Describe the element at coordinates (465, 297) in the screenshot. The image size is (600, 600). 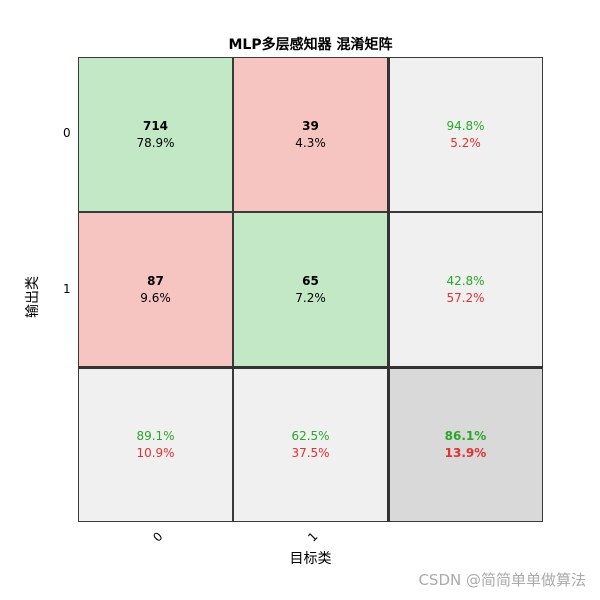
I see `summary-error-rate: 57.2%` at that location.